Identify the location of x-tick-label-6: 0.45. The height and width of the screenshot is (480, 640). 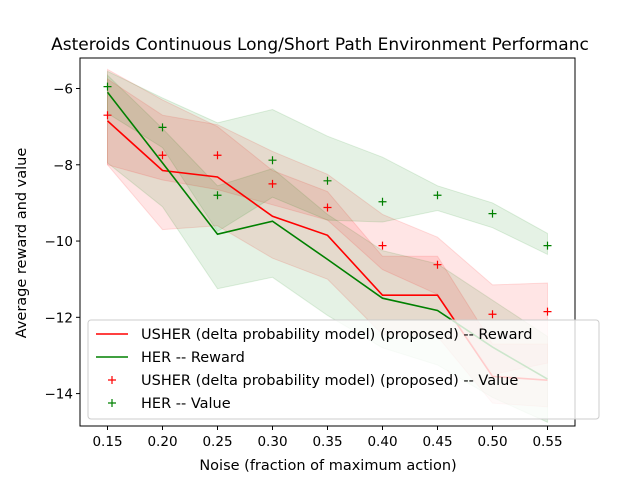
(437, 442).